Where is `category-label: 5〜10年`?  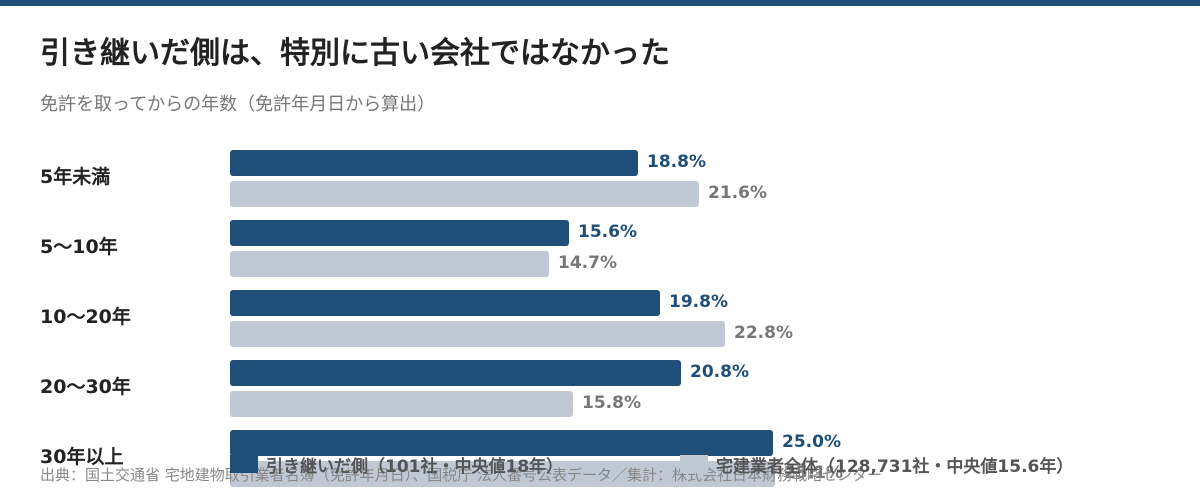
category-label: 5〜10年 is located at coordinates (79, 247).